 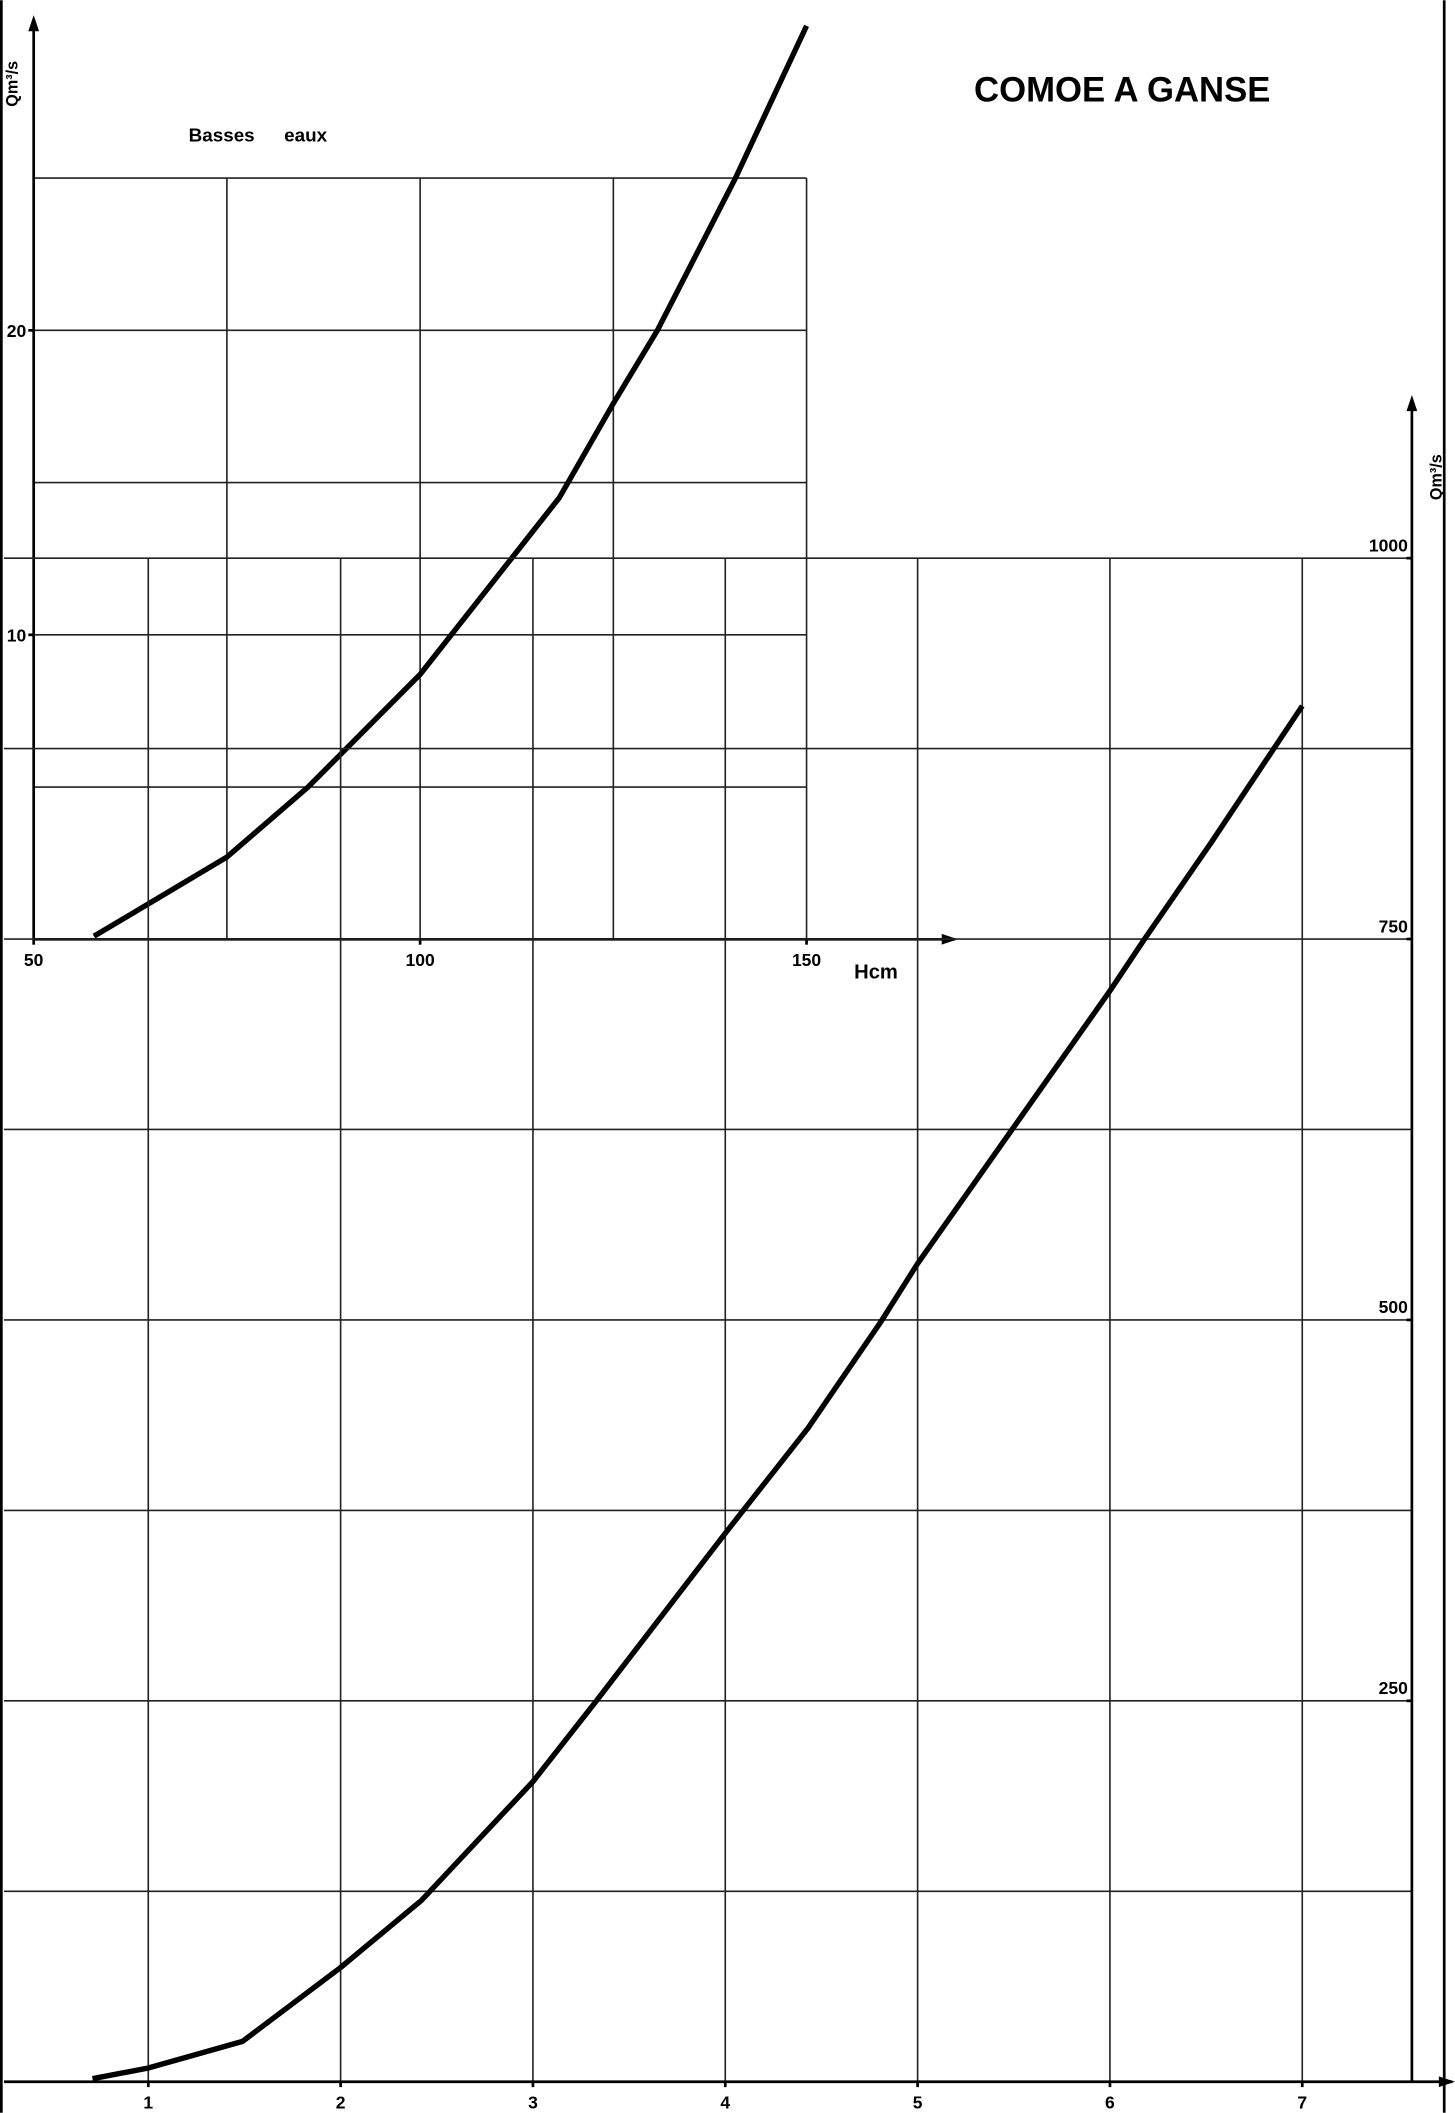 What do you see at coordinates (1388, 545) in the screenshot?
I see `y-tick-label: 1000` at bounding box center [1388, 545].